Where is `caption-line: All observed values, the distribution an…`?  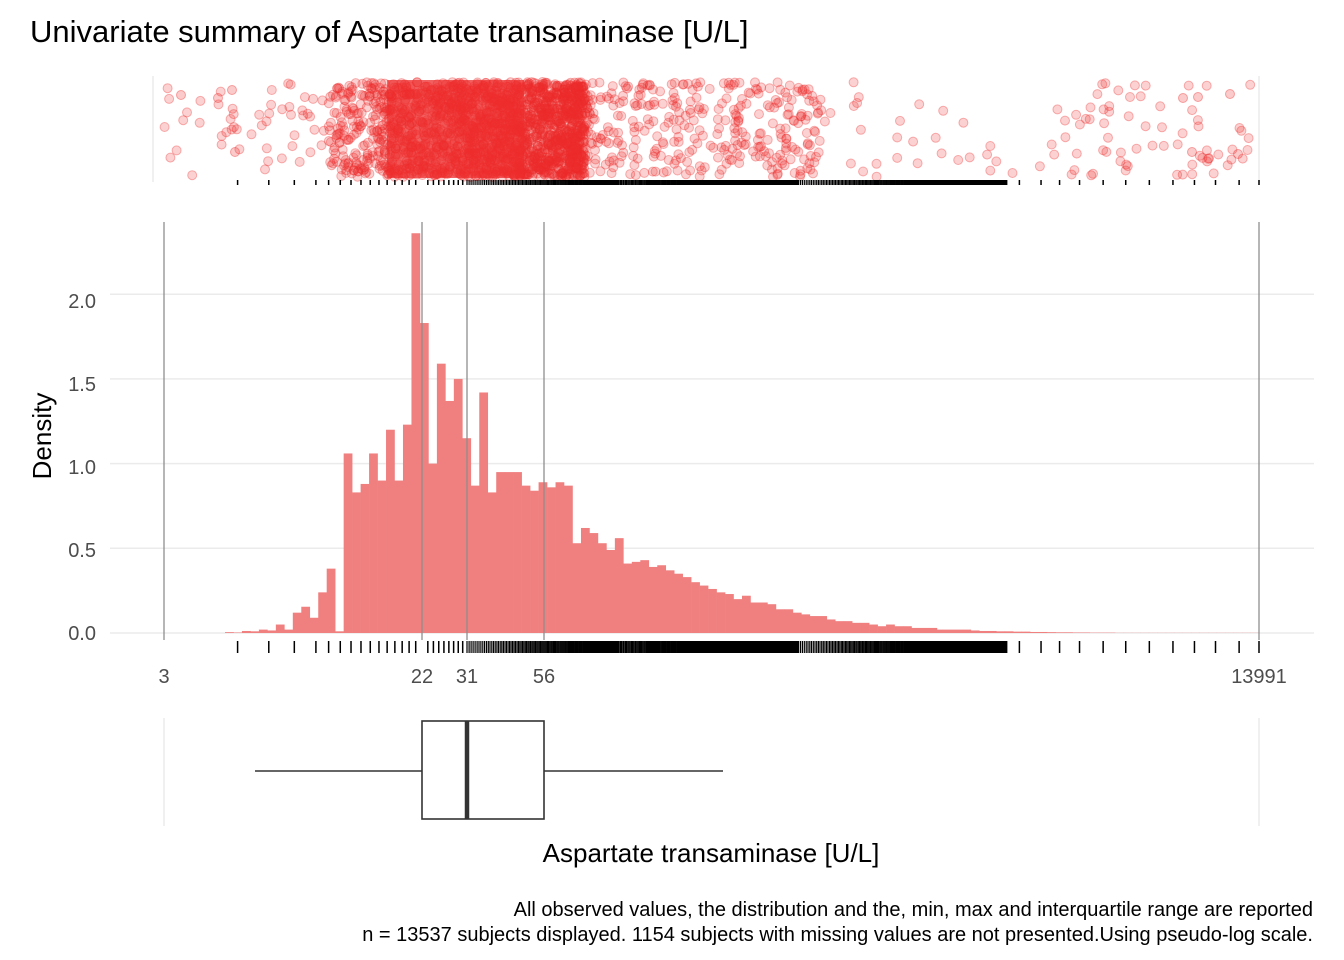 caption-line: All observed values, the distribution an… is located at coordinates (913, 910).